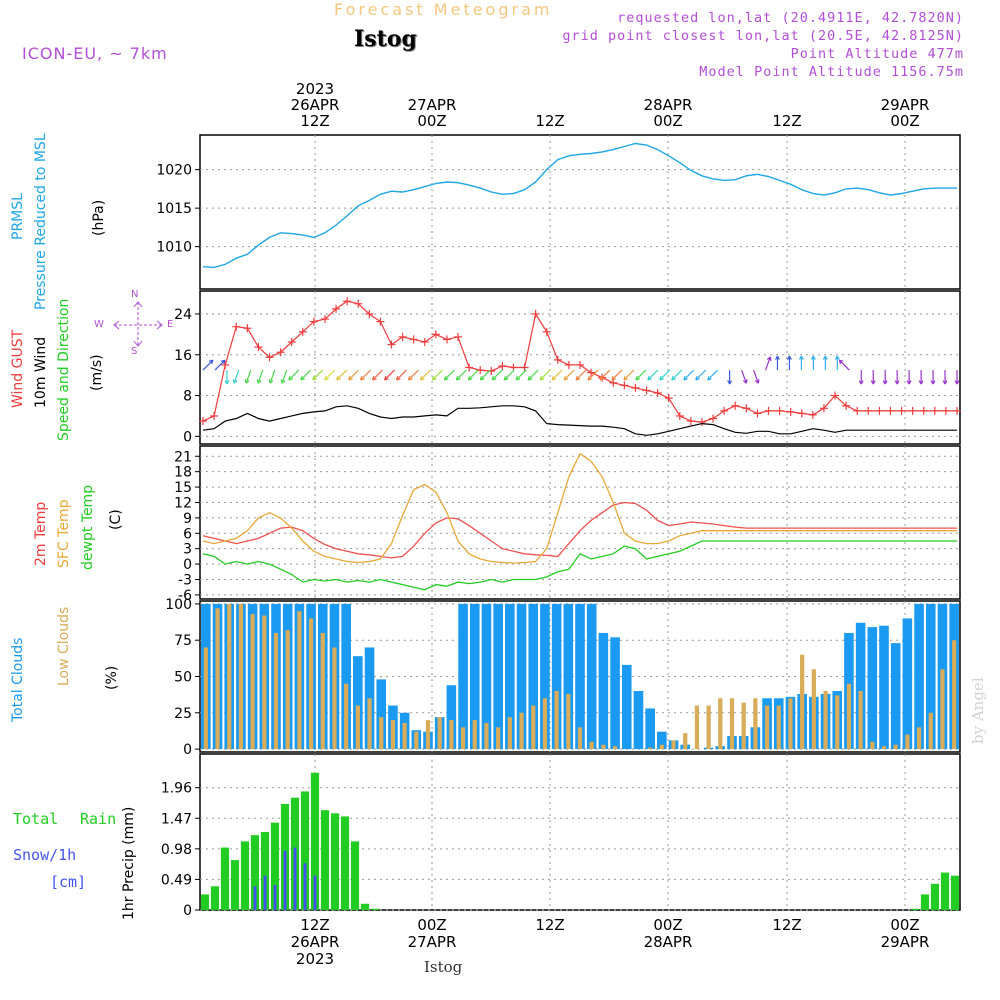 This screenshot has height=1000, width=1000. What do you see at coordinates (443, 967) in the screenshot?
I see `footer-location: Istog` at bounding box center [443, 967].